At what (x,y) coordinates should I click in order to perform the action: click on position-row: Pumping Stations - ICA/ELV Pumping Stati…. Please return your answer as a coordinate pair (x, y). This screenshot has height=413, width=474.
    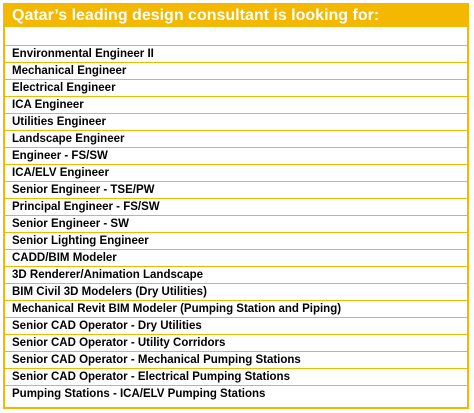
    Looking at the image, I should click on (139, 394).